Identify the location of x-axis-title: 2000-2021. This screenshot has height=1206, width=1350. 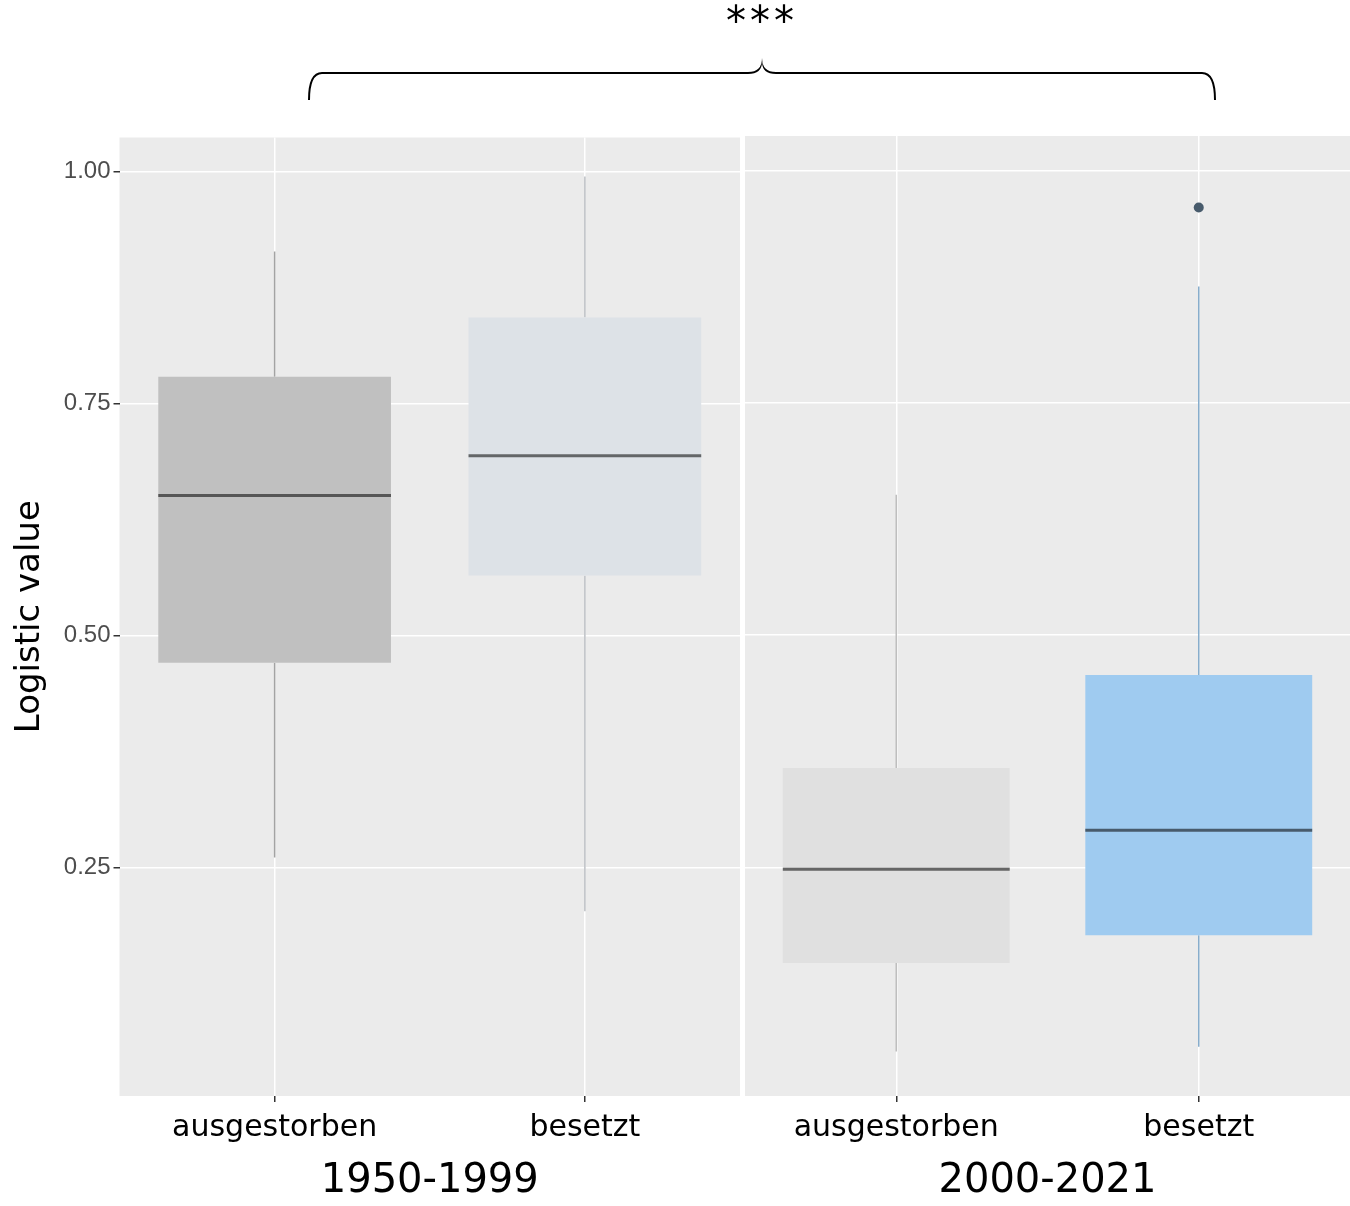
(1047, 1178).